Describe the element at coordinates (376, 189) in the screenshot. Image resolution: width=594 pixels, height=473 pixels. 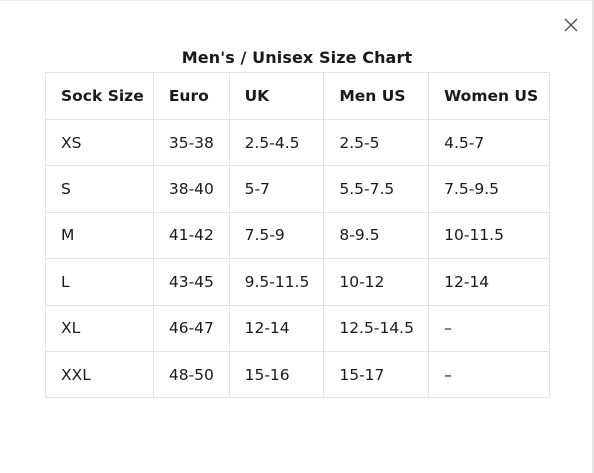
I see `cell-men-us: 5.5-7.5` at that location.